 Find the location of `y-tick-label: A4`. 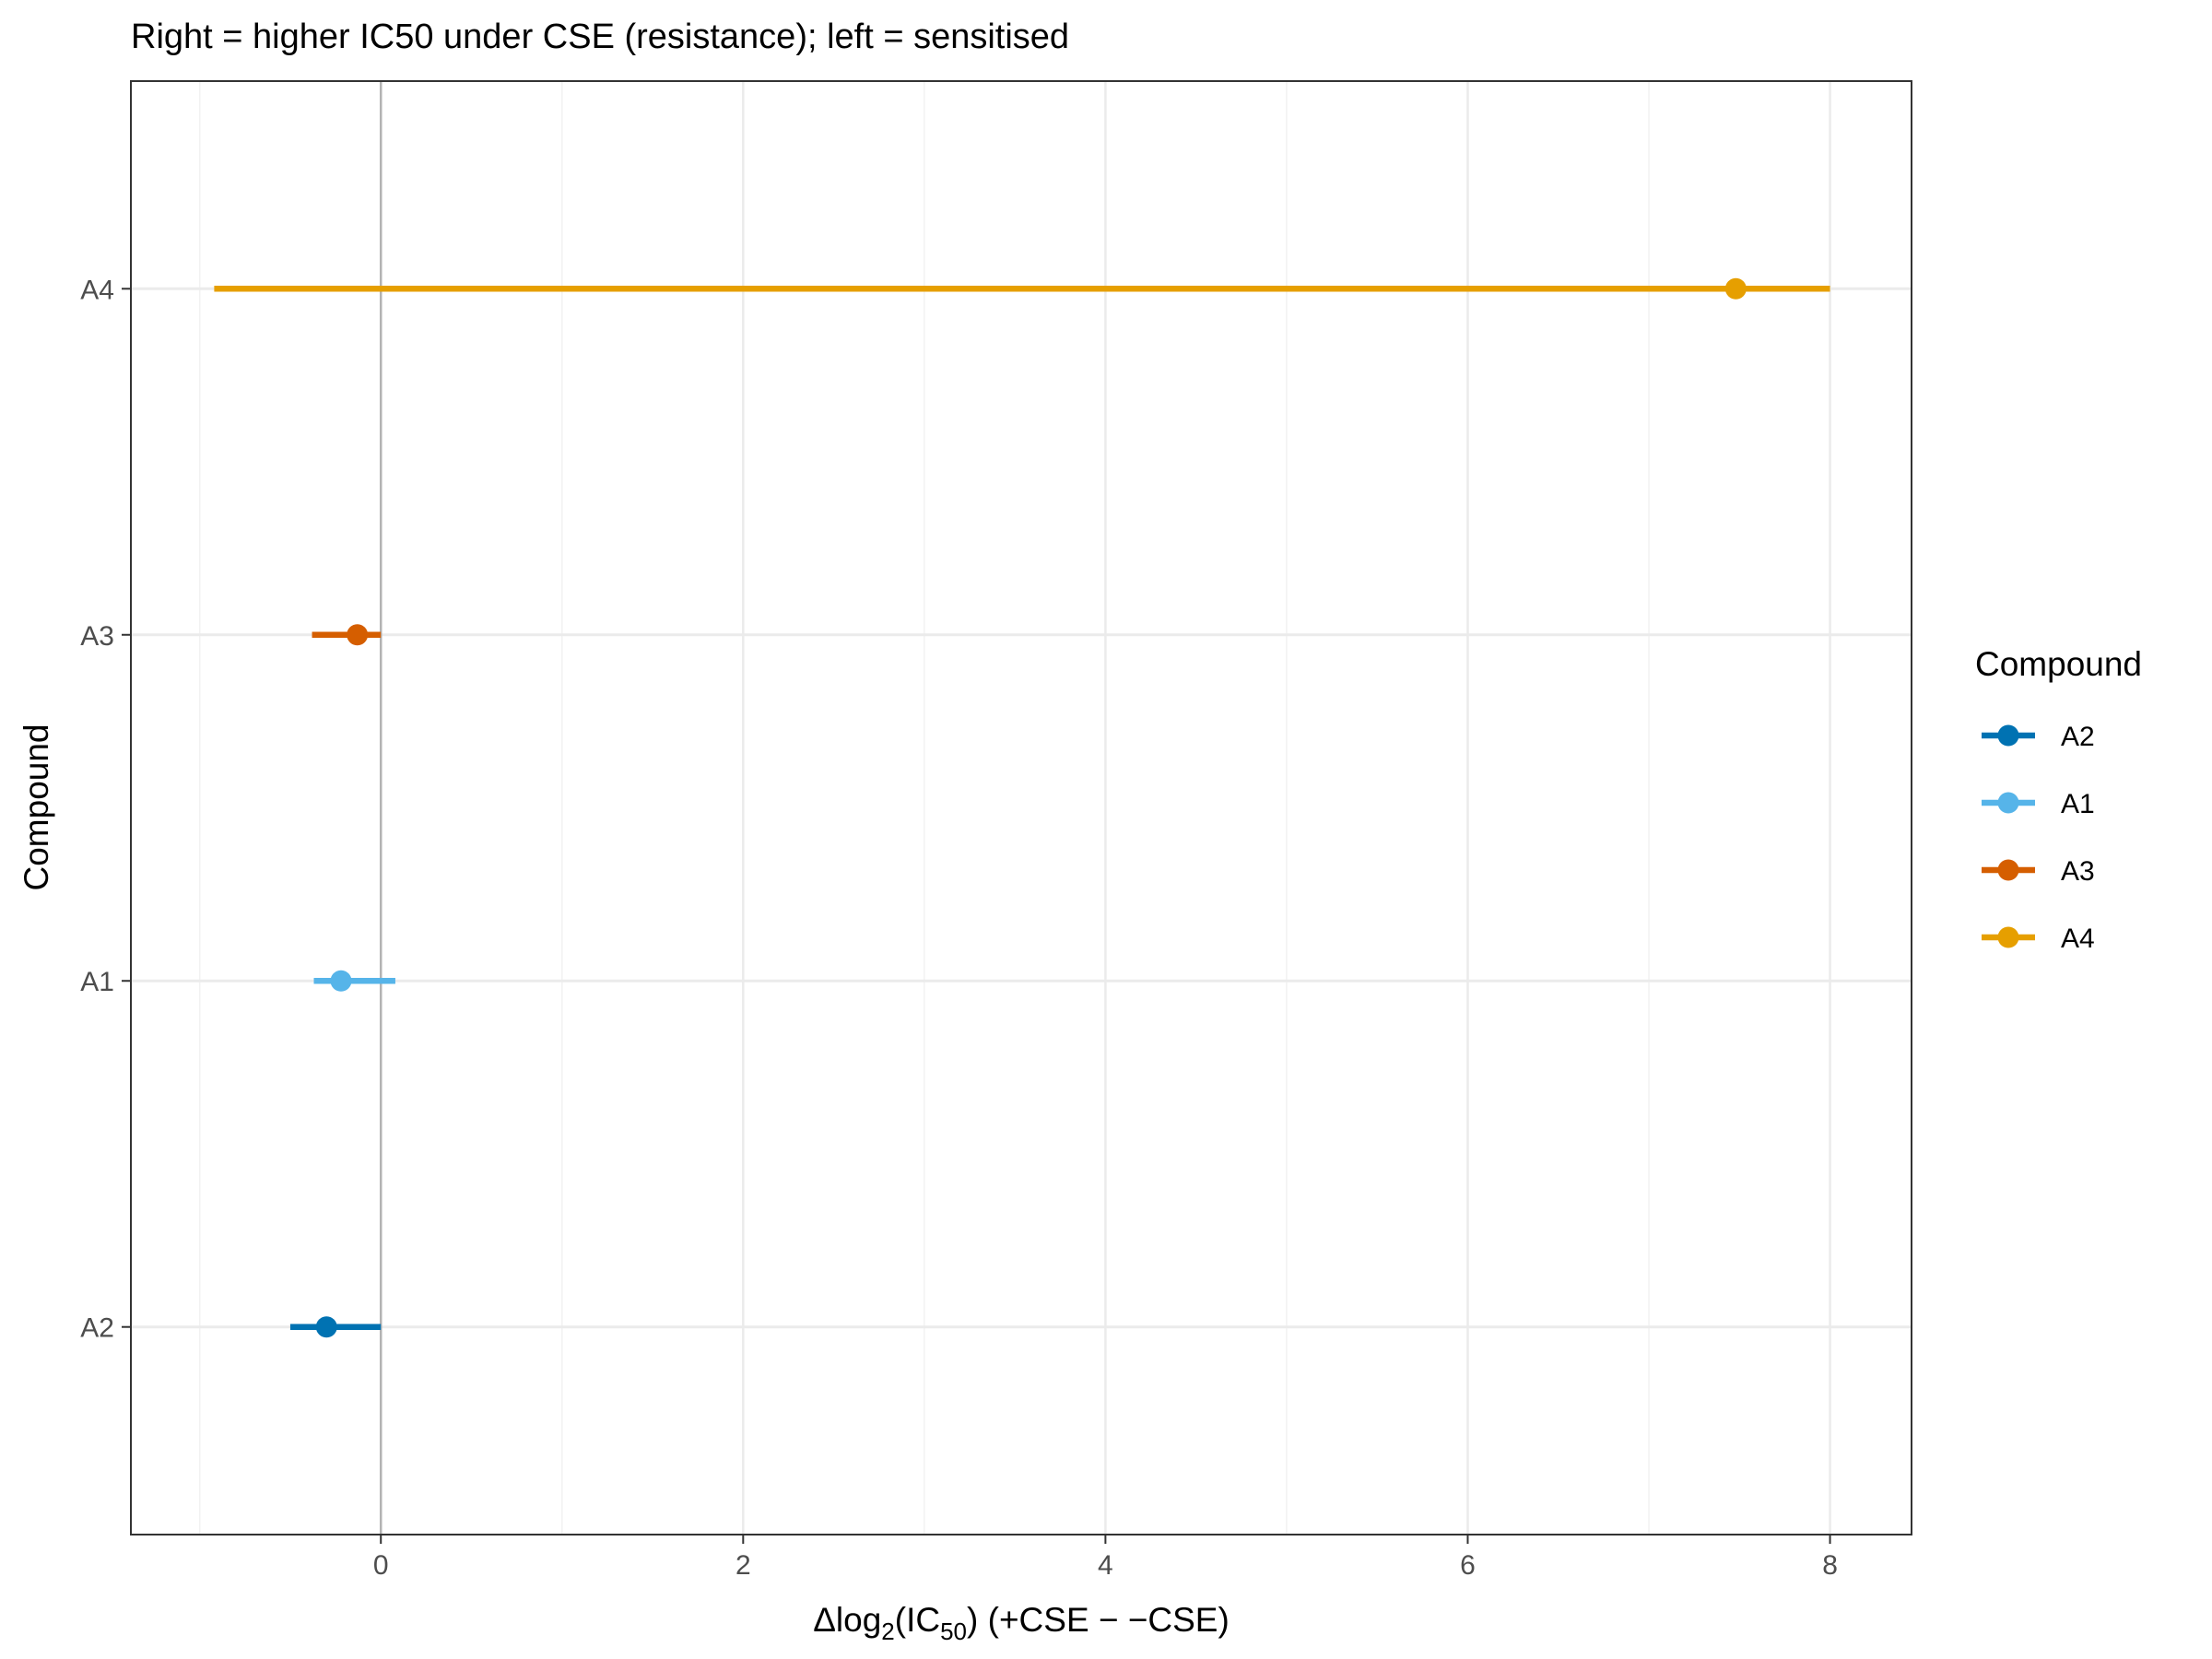

y-tick-label: A4 is located at coordinates (97, 290).